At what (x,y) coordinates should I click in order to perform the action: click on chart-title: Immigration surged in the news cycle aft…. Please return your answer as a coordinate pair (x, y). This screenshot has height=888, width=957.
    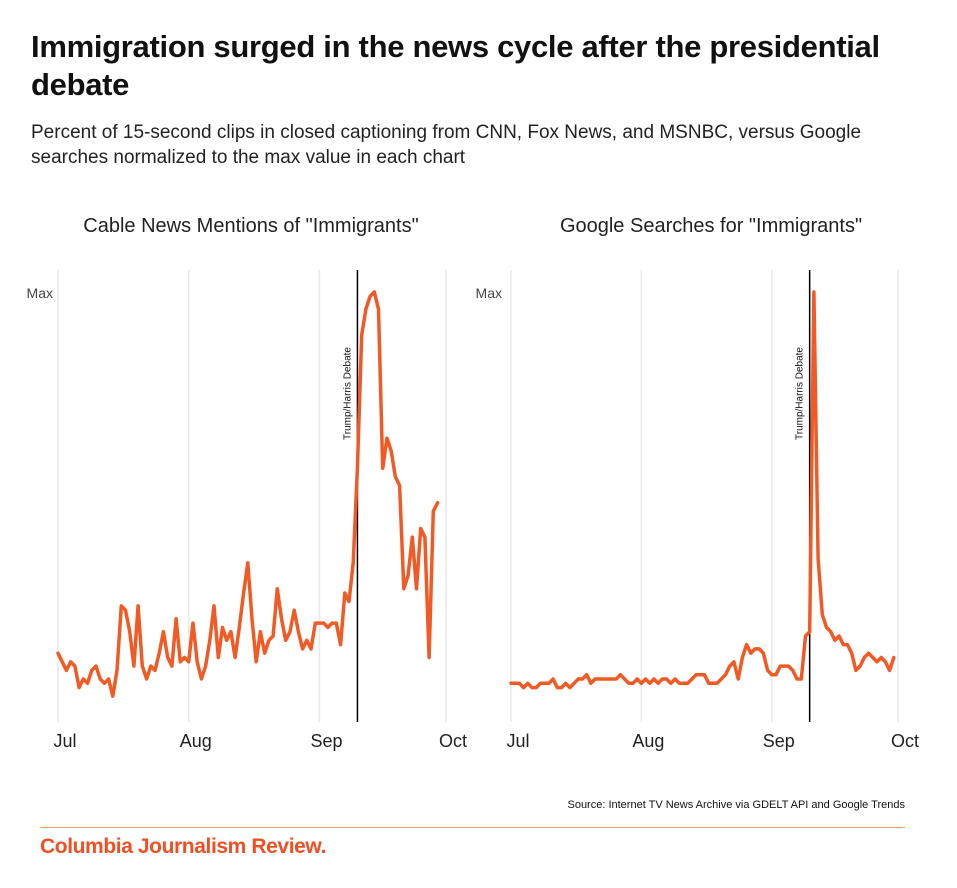
    Looking at the image, I should click on (455, 65).